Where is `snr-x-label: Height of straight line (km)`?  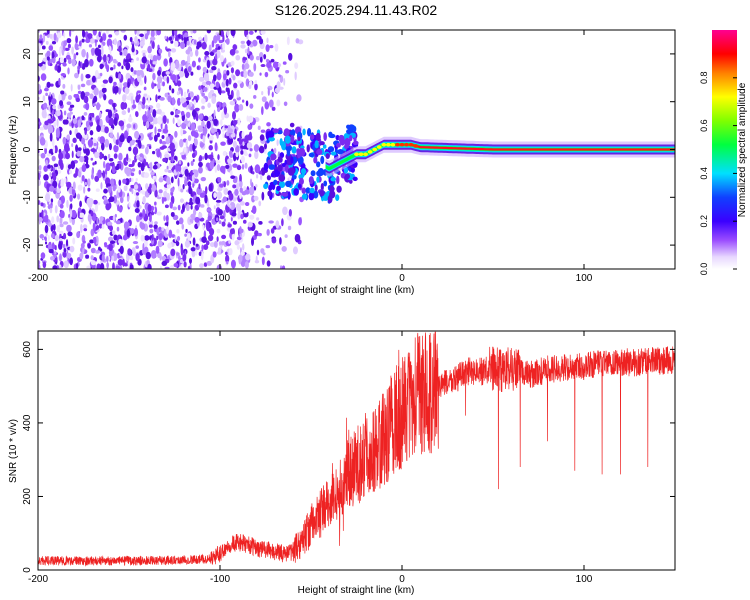
snr-x-label: Height of straight line (km) is located at coordinates (356, 590).